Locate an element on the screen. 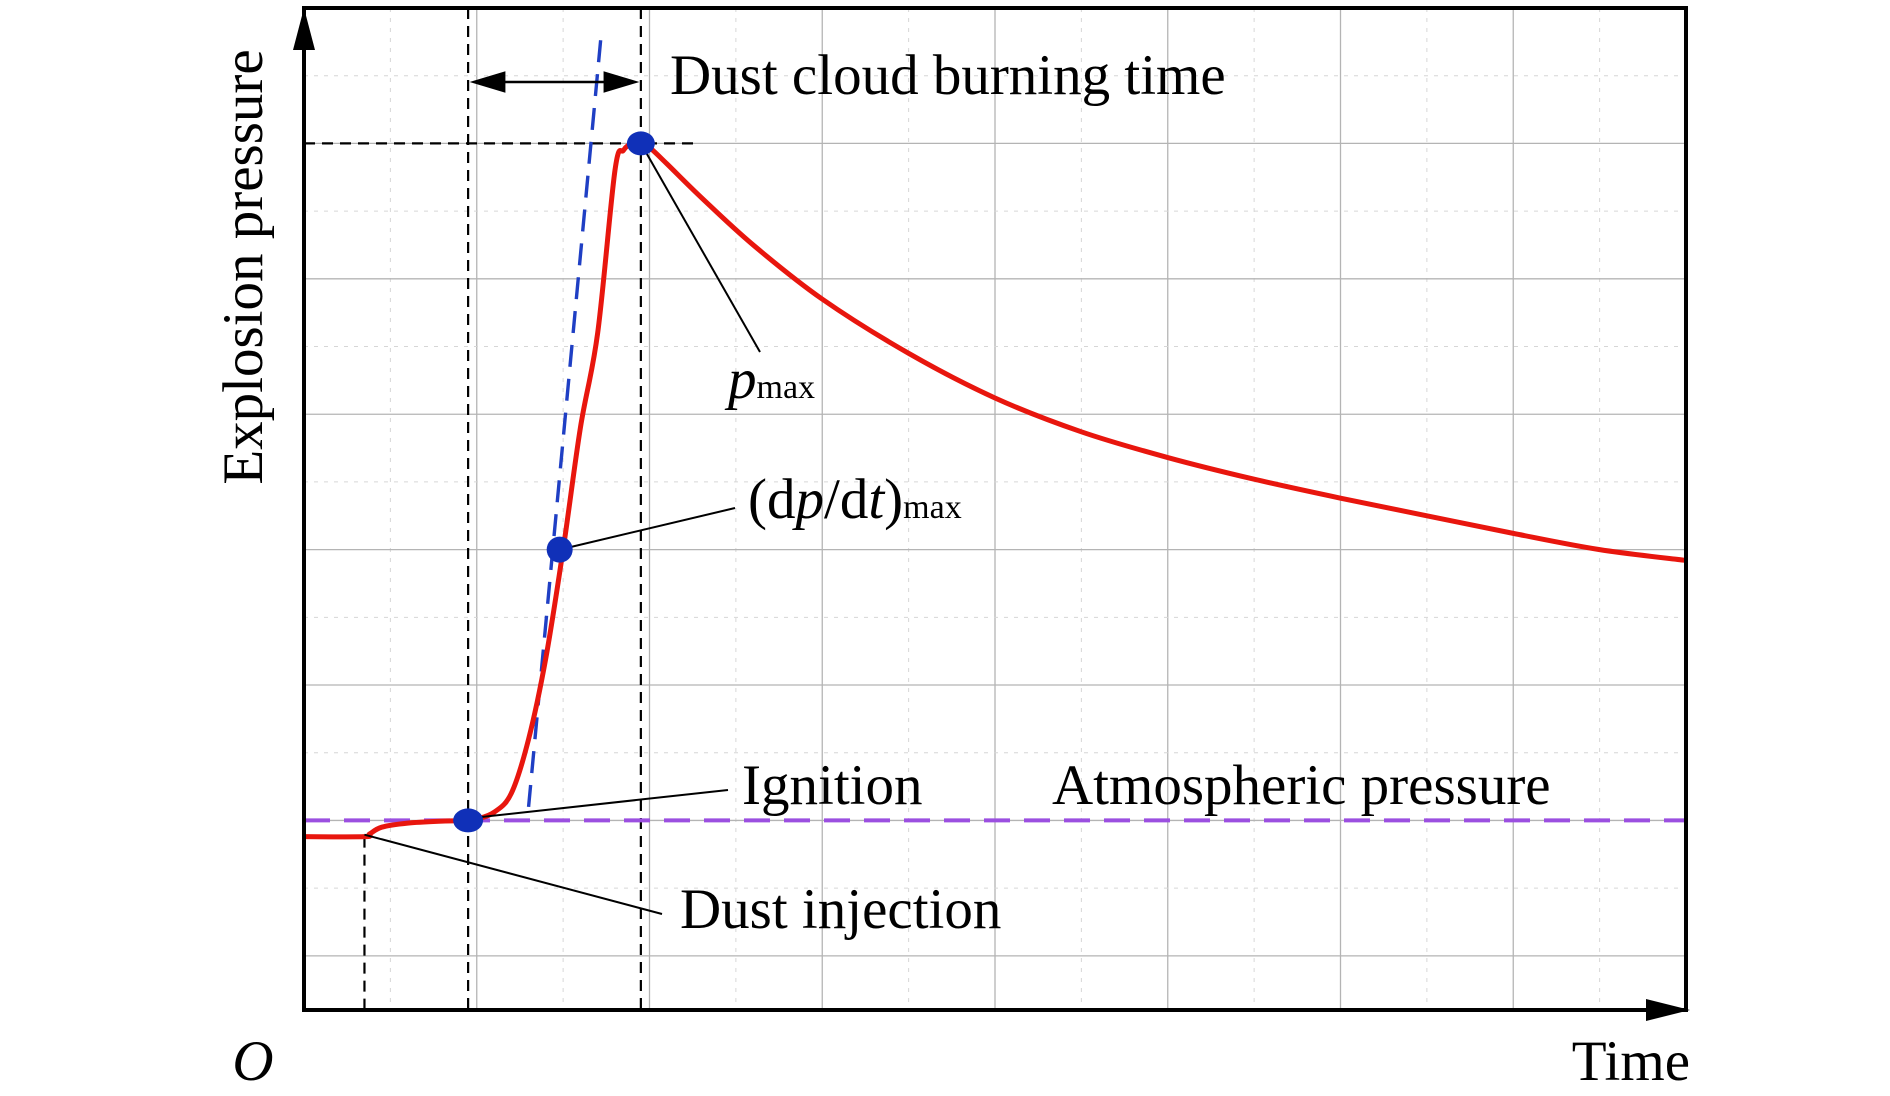  dust-injection-leader-line is located at coordinates (513, 874).